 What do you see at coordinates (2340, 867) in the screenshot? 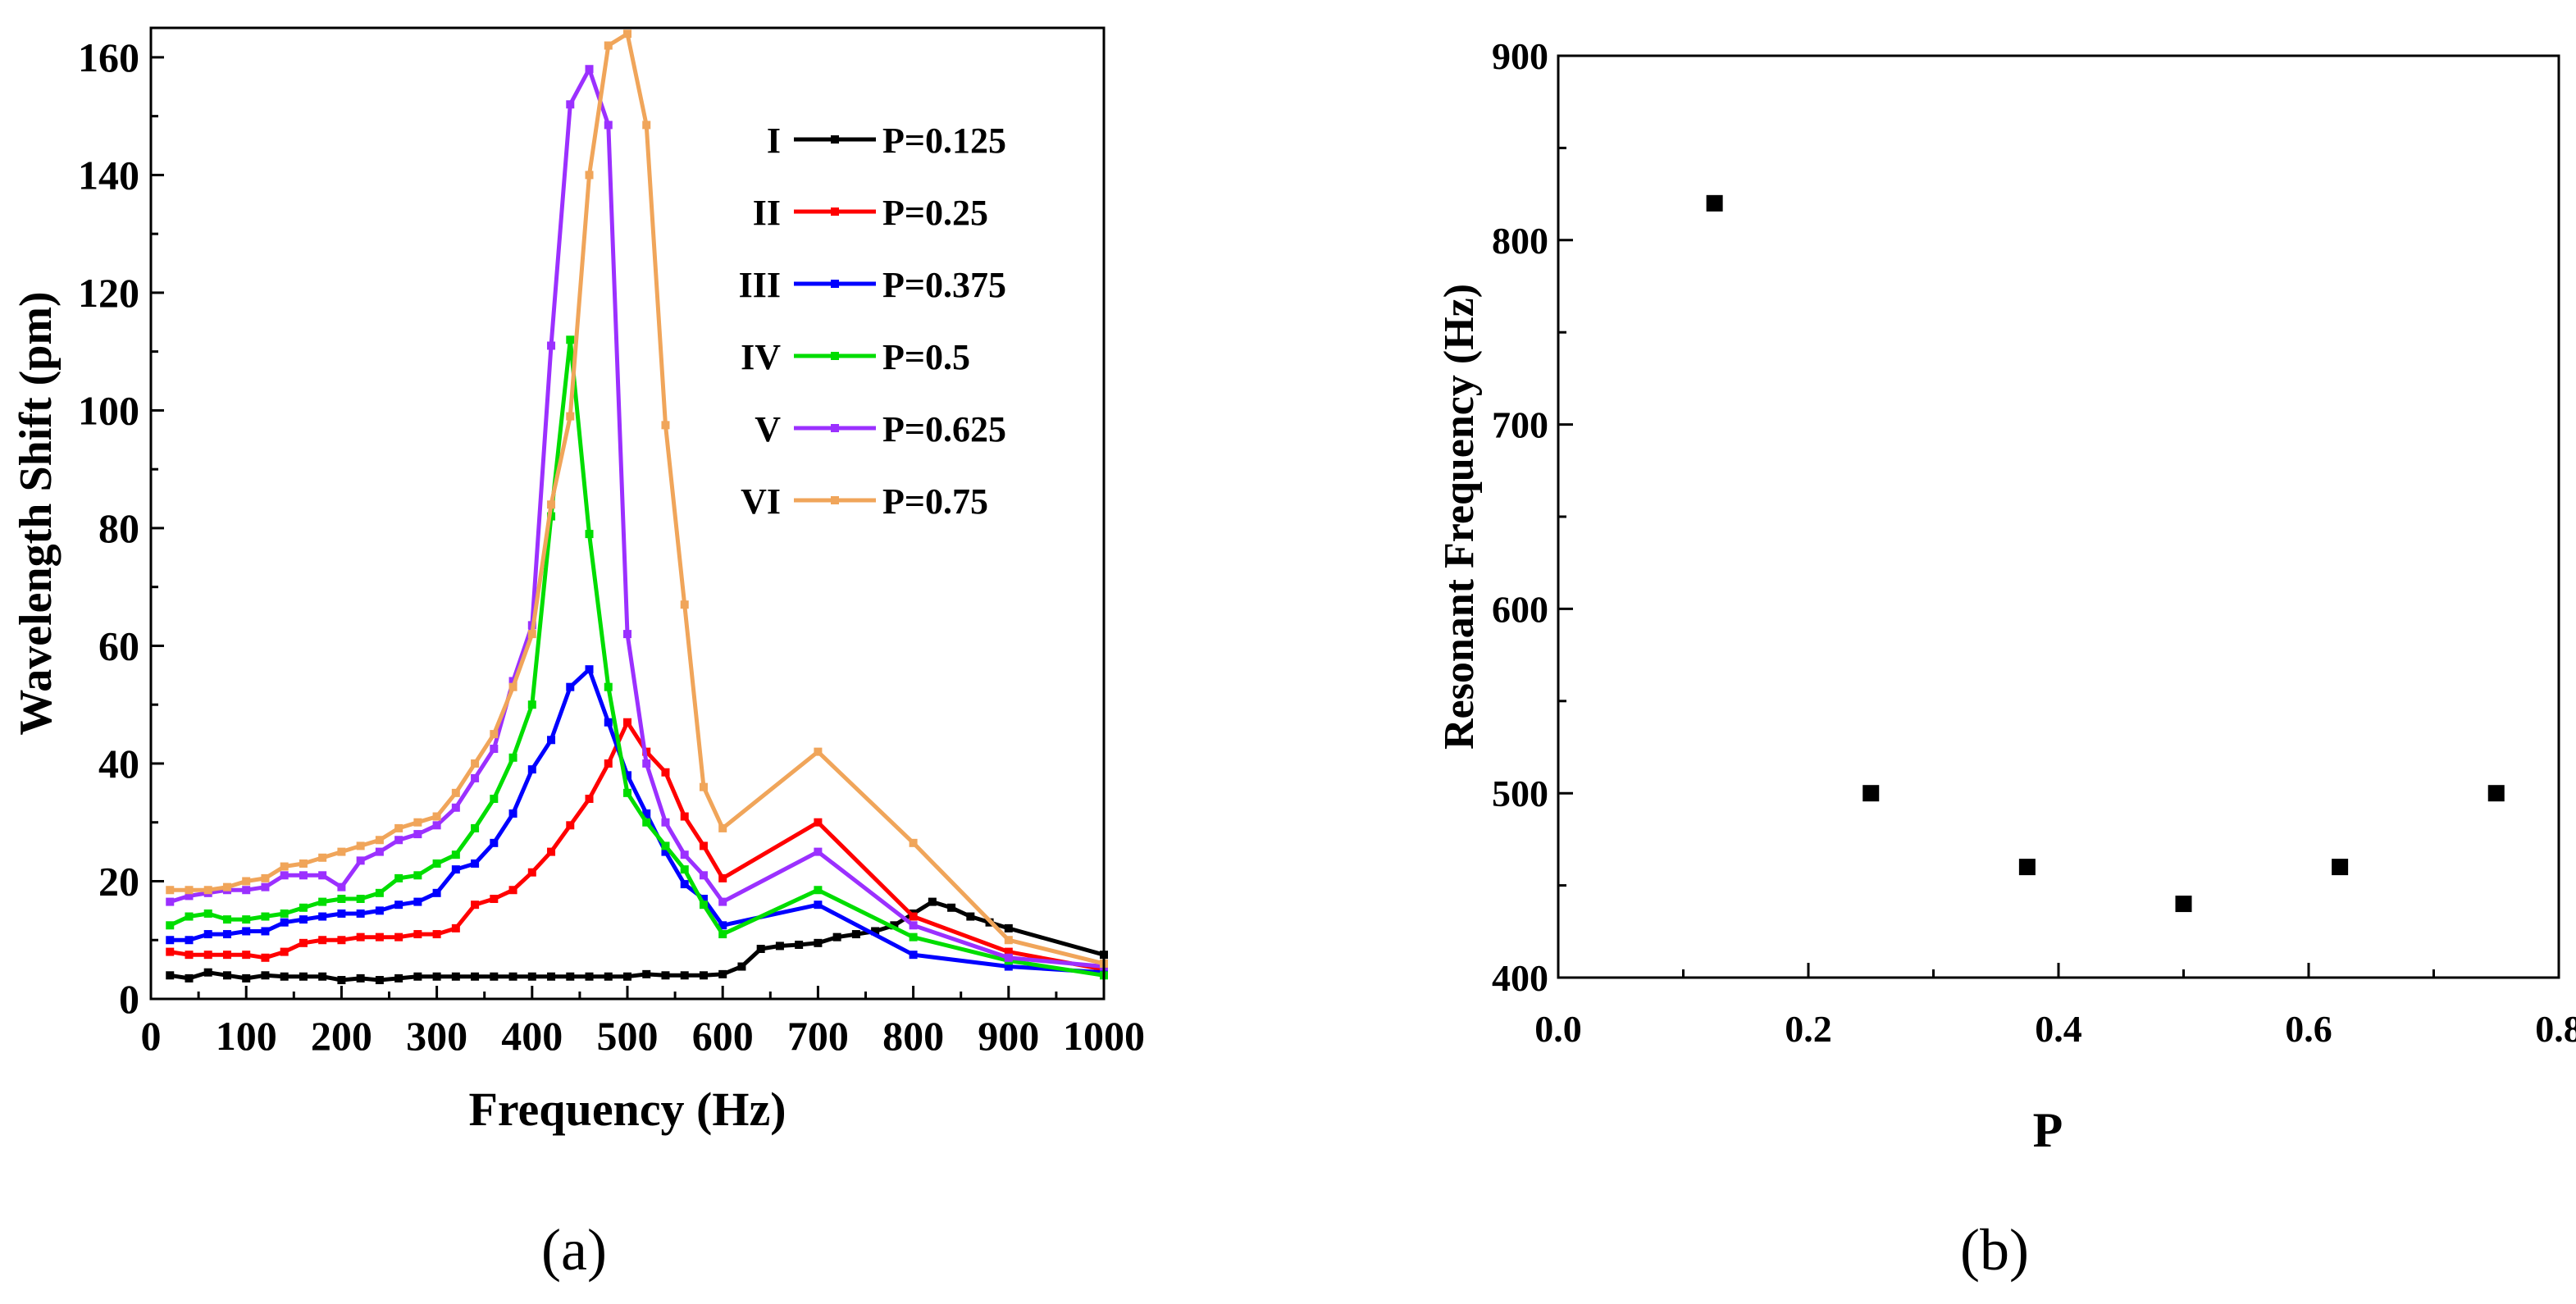
I see `chart-b-data-point` at bounding box center [2340, 867].